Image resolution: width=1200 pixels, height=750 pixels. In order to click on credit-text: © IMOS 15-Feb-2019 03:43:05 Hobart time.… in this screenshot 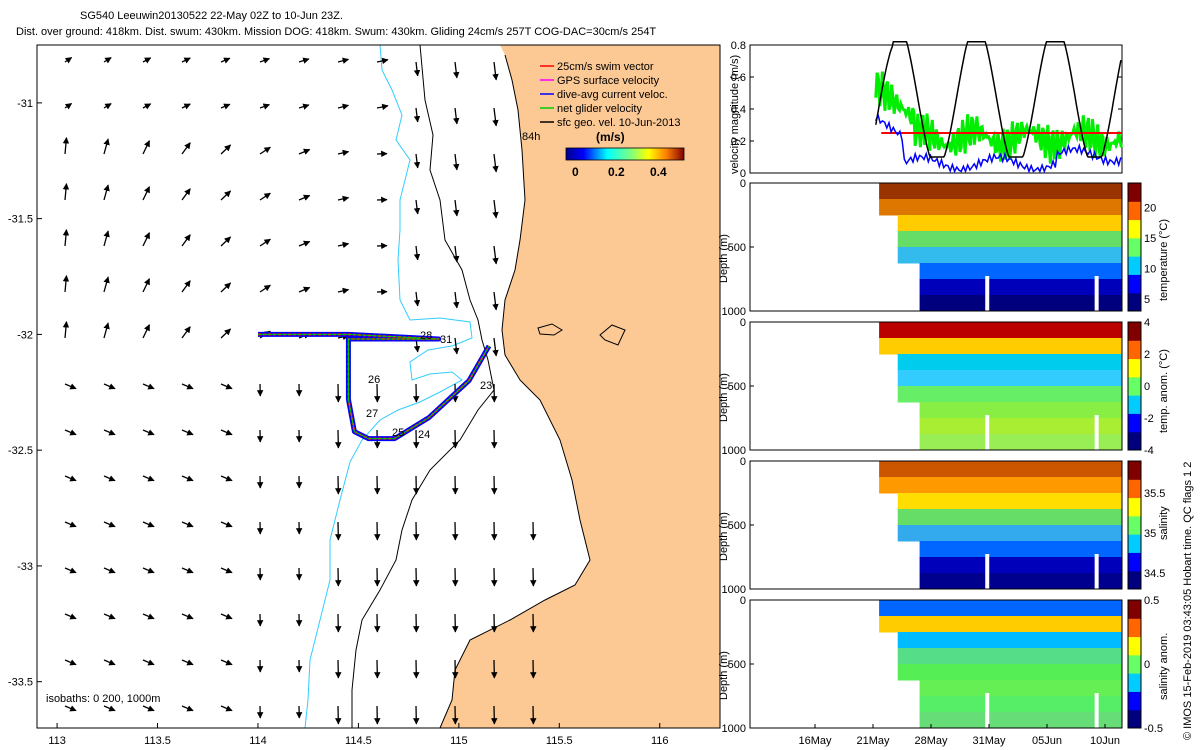, I will do `click(1188, 600)`.